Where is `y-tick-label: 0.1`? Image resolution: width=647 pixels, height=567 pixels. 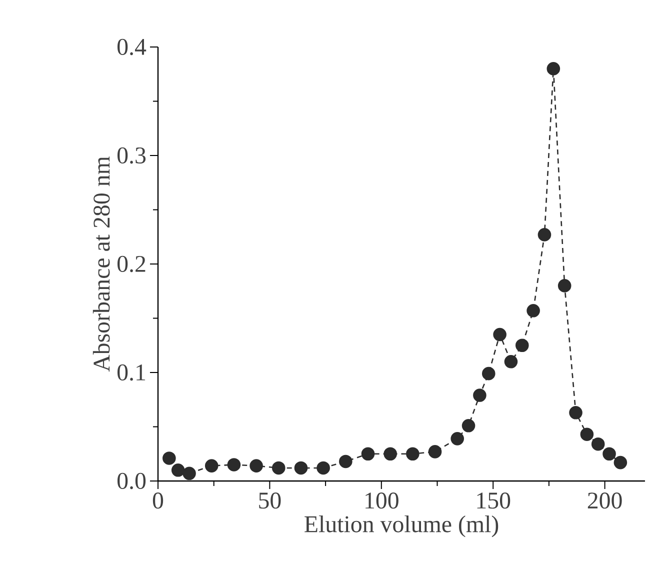
y-tick-label: 0.1 is located at coordinates (132, 372).